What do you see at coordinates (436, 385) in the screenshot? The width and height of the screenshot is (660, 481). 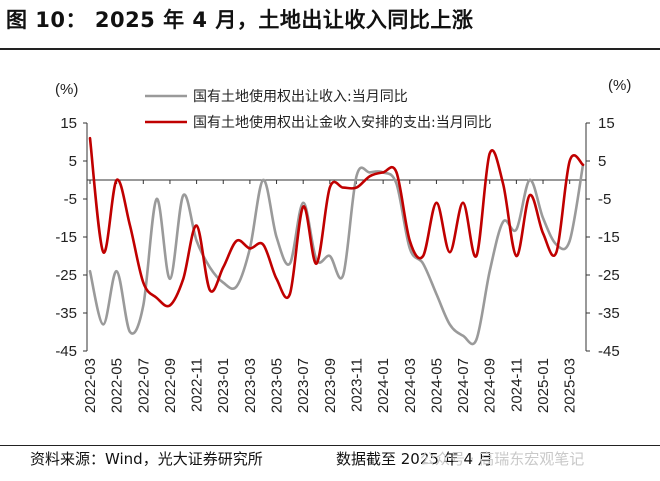 I see `x-tick-label: 2024-05` at bounding box center [436, 385].